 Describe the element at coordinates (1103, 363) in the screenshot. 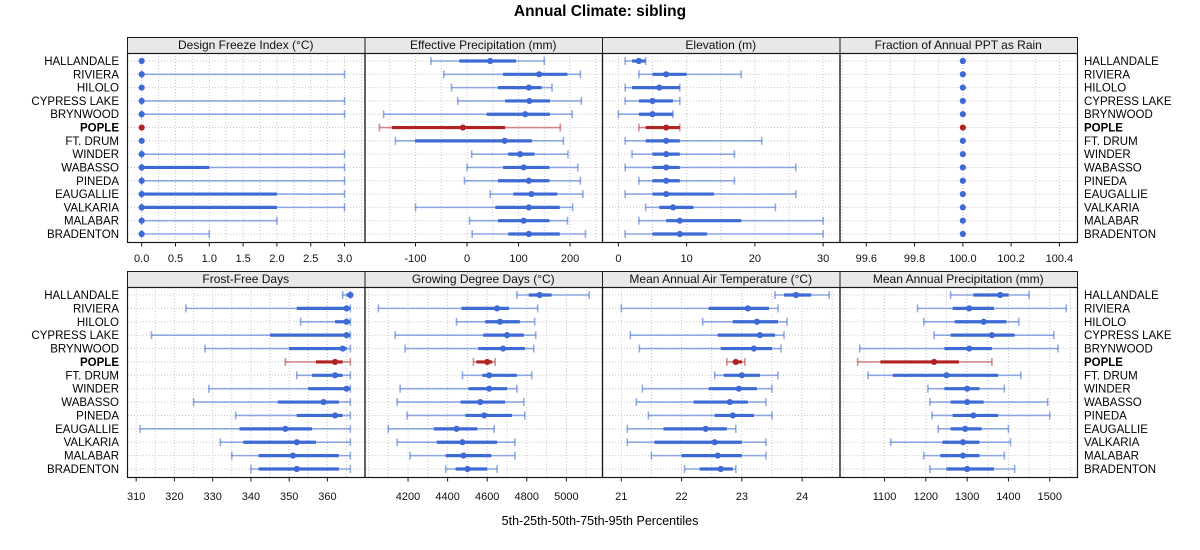

I see `category-label-right: POPLE` at that location.